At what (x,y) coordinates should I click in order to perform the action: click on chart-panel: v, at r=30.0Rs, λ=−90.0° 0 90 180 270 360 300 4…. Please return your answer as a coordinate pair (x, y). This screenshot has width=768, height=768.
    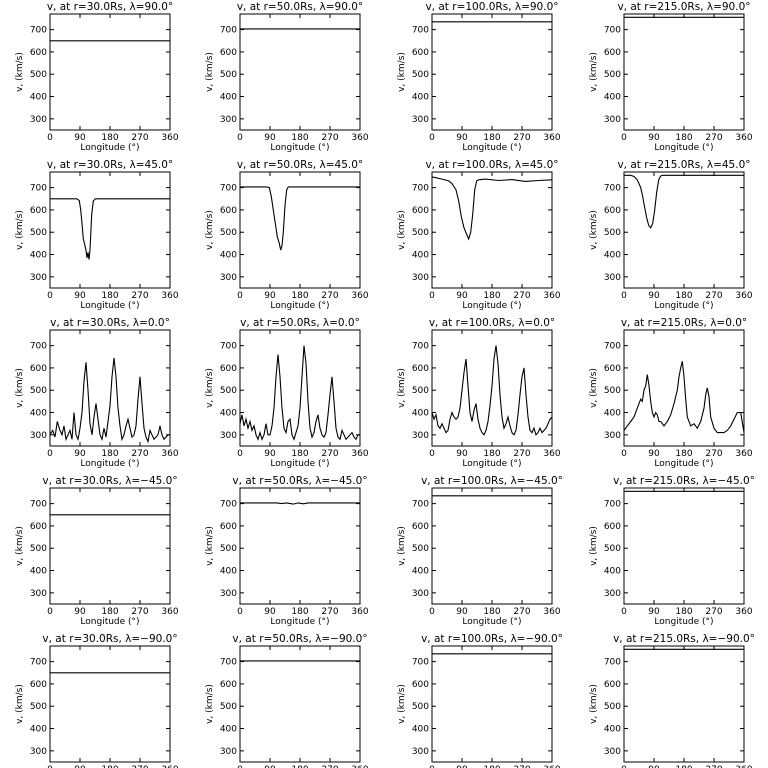
    Looking at the image, I should click on (97, 700).